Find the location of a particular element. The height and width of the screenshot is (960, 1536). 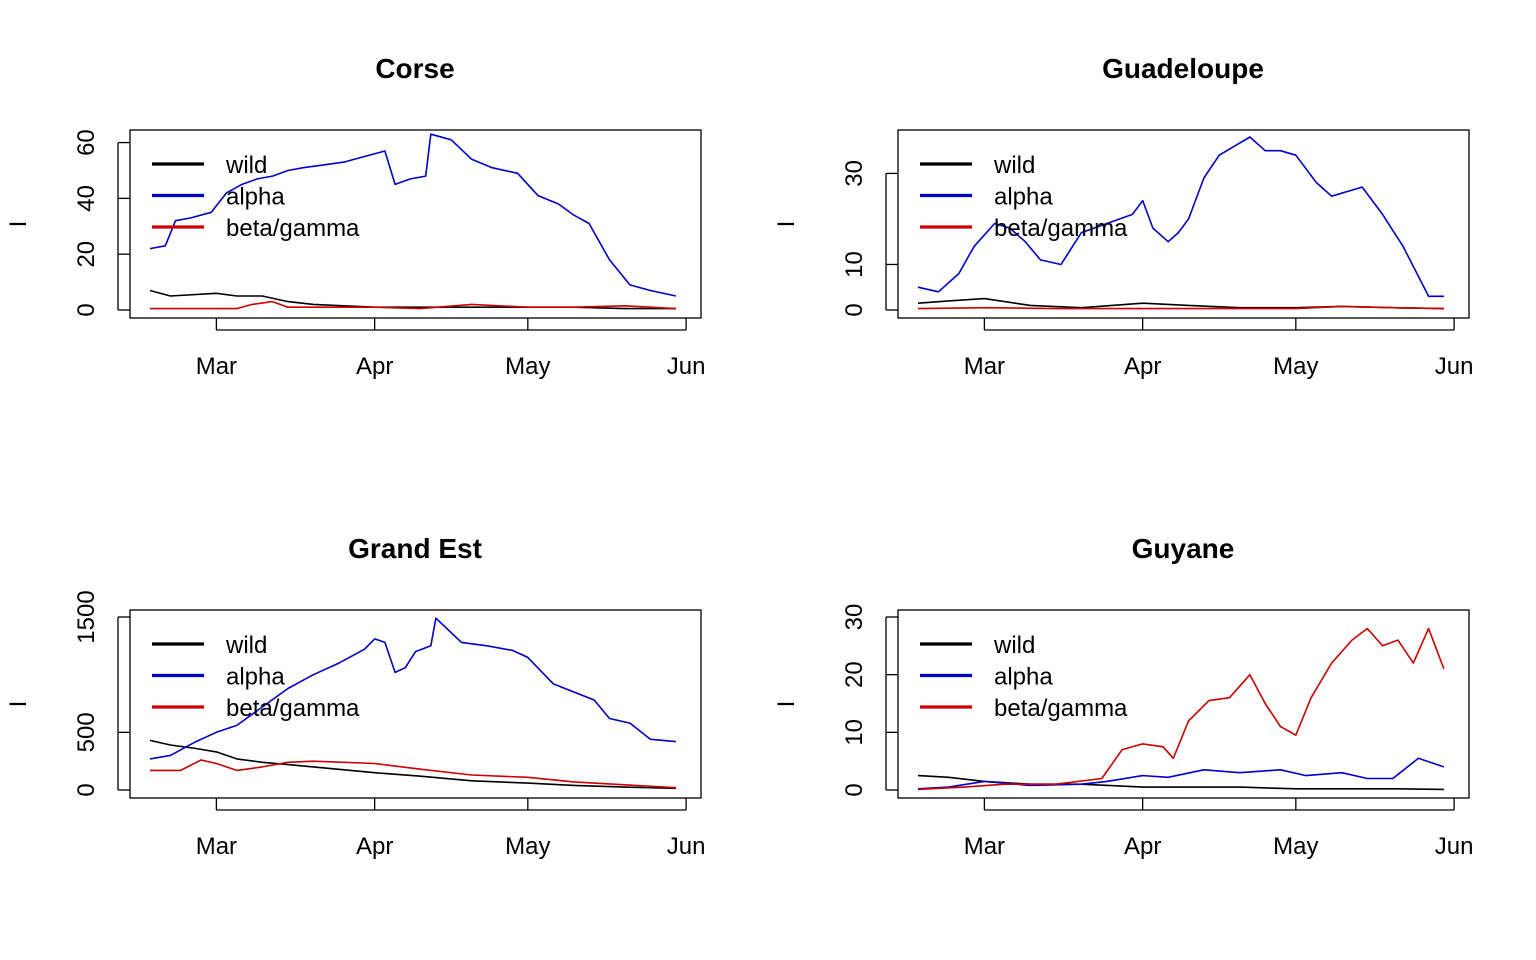

panel-title: Guadeloupe is located at coordinates (1183, 68).